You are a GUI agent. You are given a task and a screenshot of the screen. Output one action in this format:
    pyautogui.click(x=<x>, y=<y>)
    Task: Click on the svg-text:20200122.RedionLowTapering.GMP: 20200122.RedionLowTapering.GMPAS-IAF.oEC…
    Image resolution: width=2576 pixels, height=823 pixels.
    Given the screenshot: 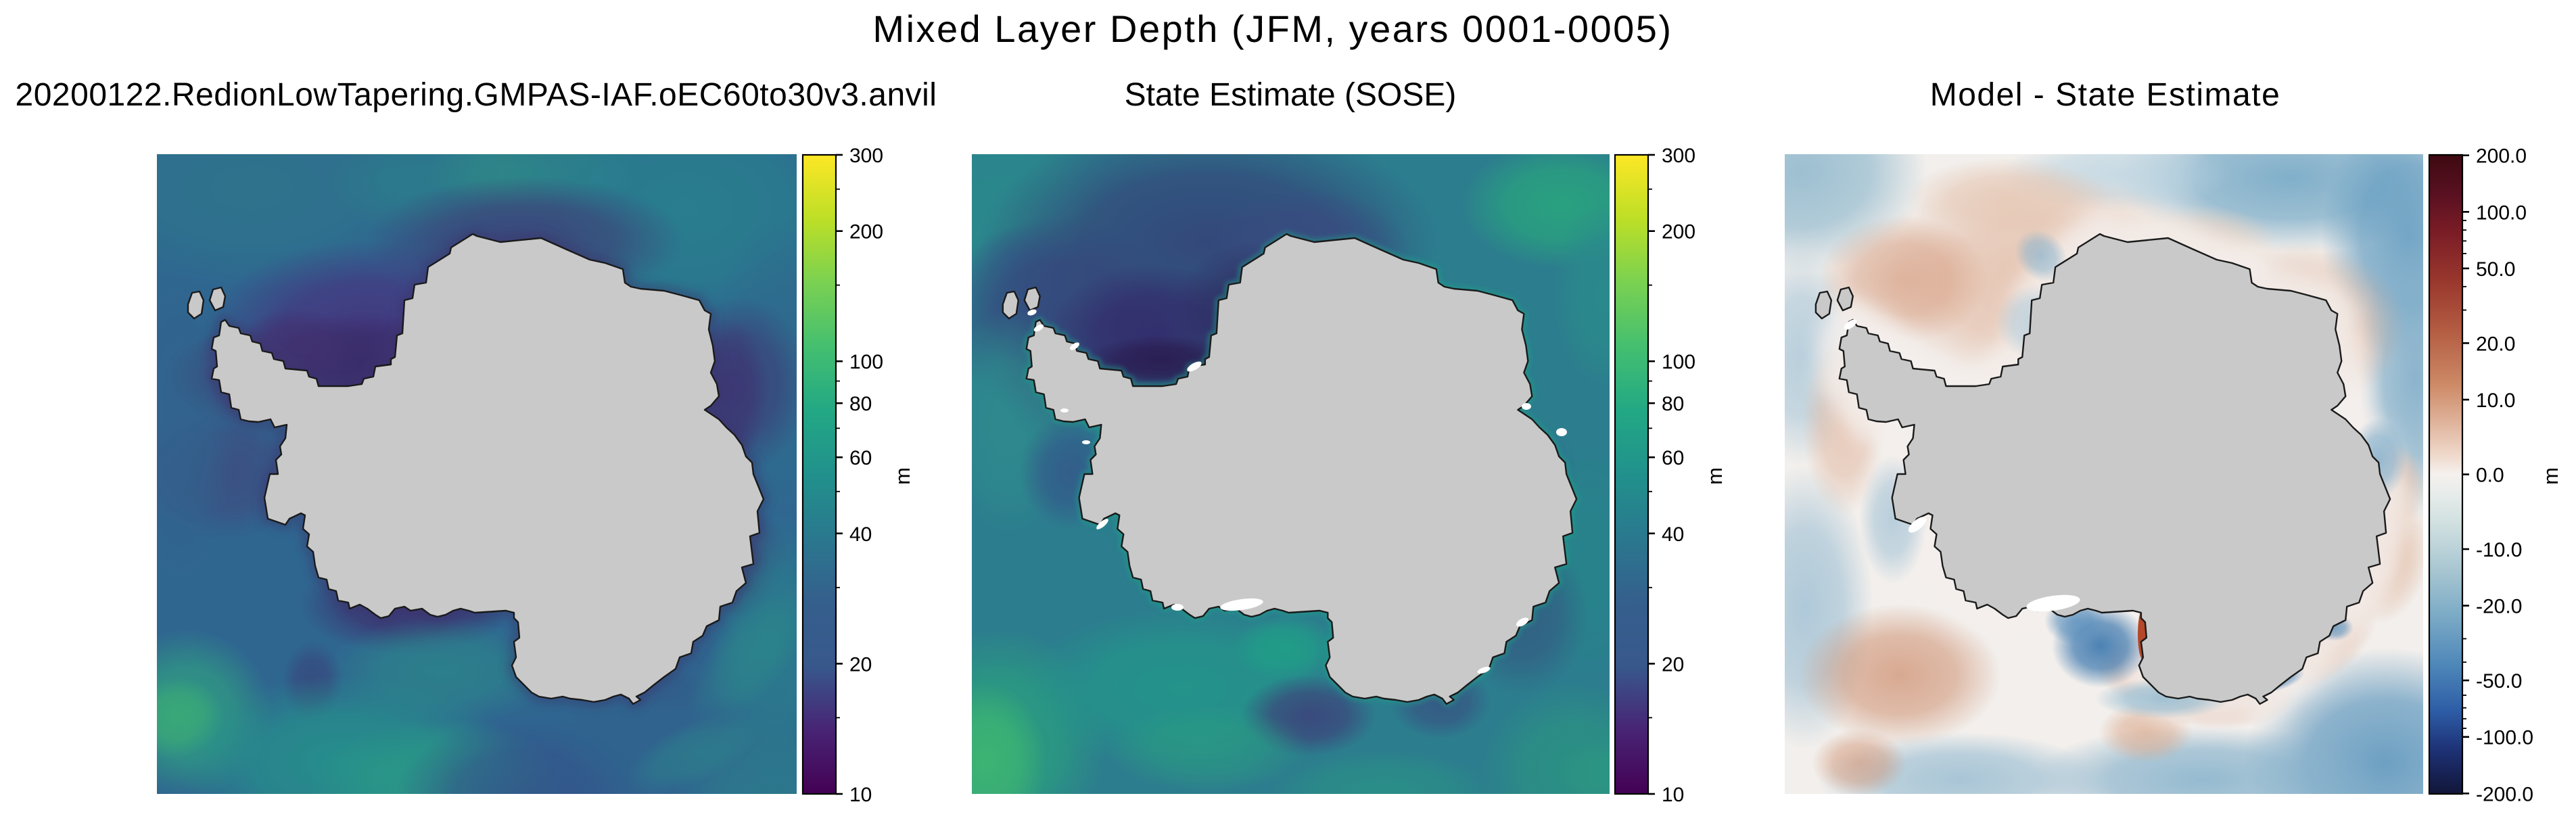 What is the action you would take?
    pyautogui.click(x=476, y=95)
    